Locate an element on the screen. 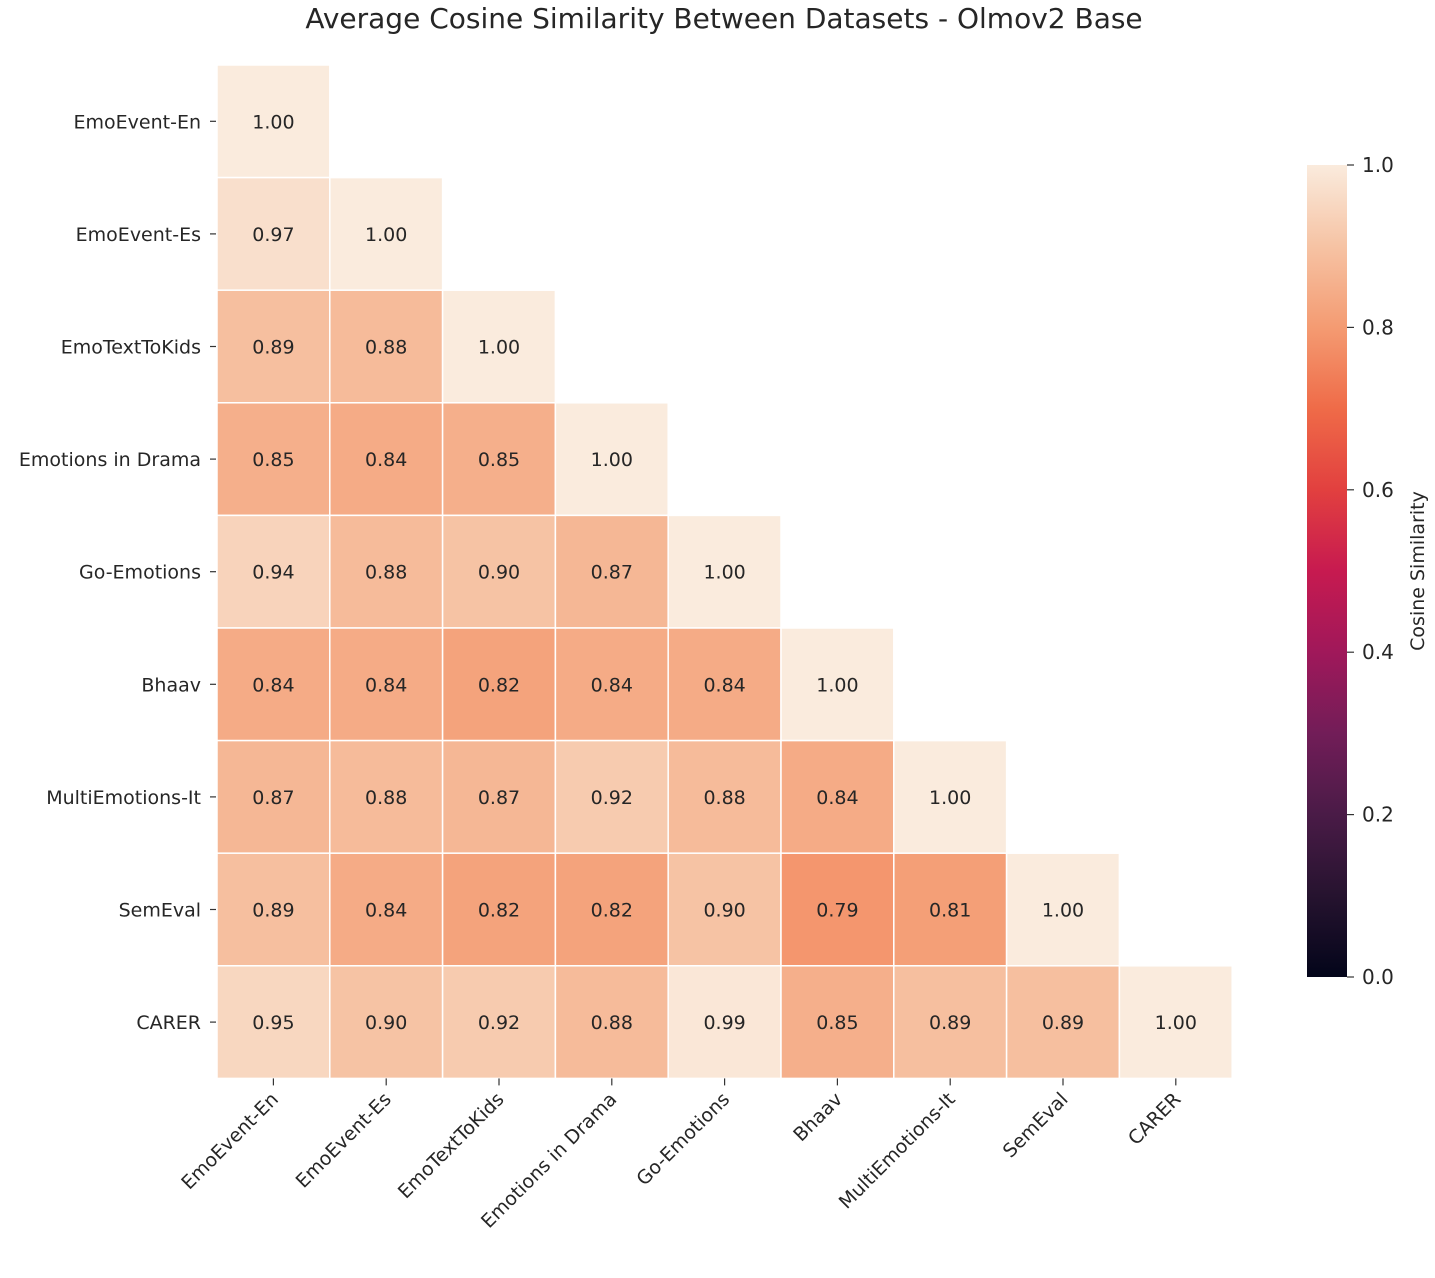 Image resolution: width=1435 pixels, height=1278 pixels. x-tick-label: MultiEmotions-It is located at coordinates (897, 1150).